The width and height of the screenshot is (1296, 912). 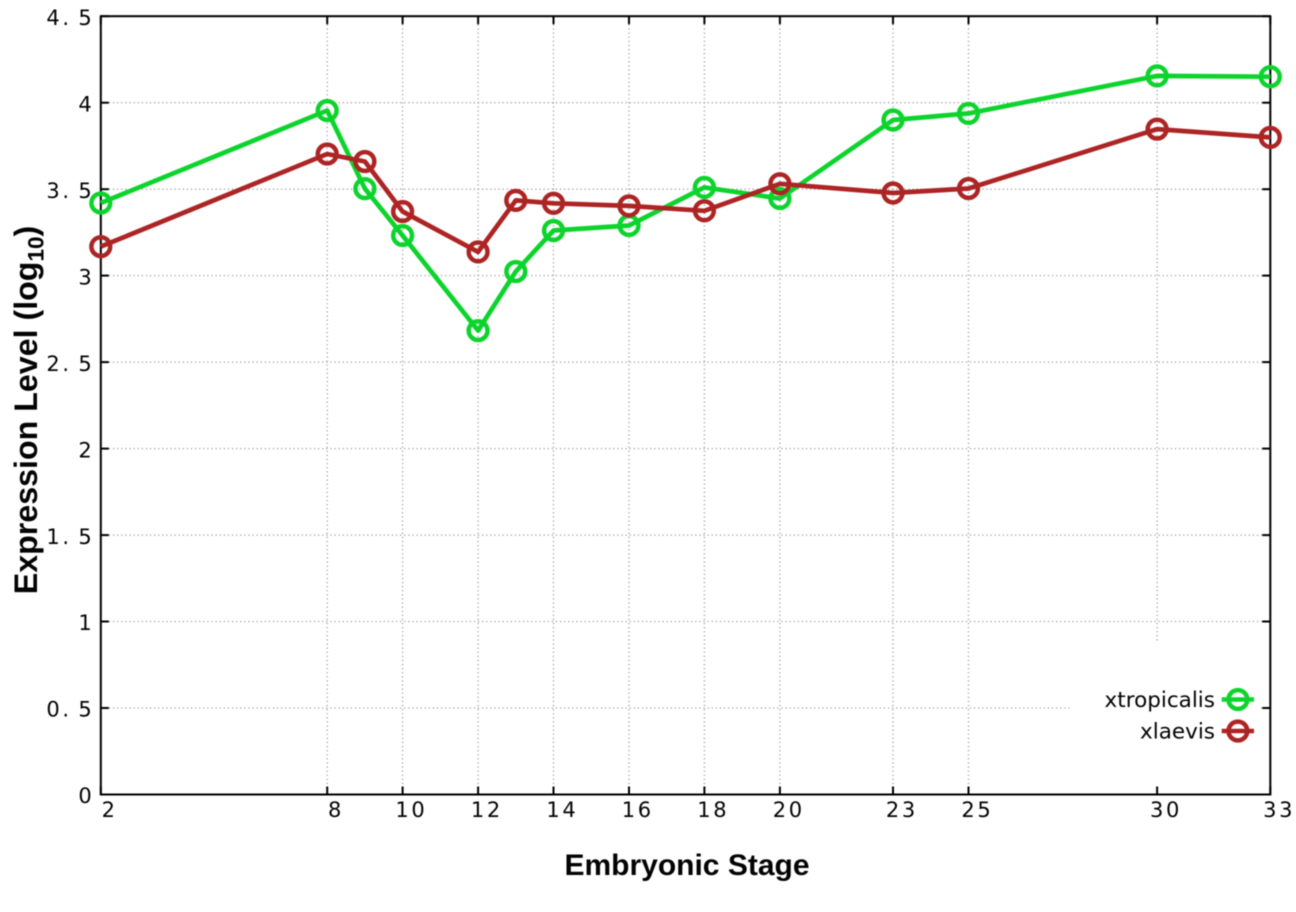 What do you see at coordinates (84, 623) in the screenshot?
I see `svg-text: 1` at bounding box center [84, 623].